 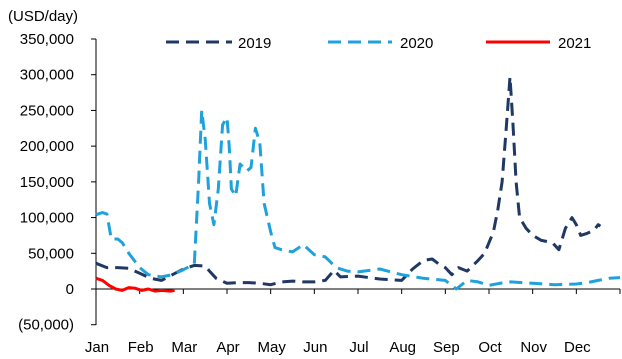 What do you see at coordinates (47, 182) in the screenshot?
I see `y-tick-label: 150,000` at bounding box center [47, 182].